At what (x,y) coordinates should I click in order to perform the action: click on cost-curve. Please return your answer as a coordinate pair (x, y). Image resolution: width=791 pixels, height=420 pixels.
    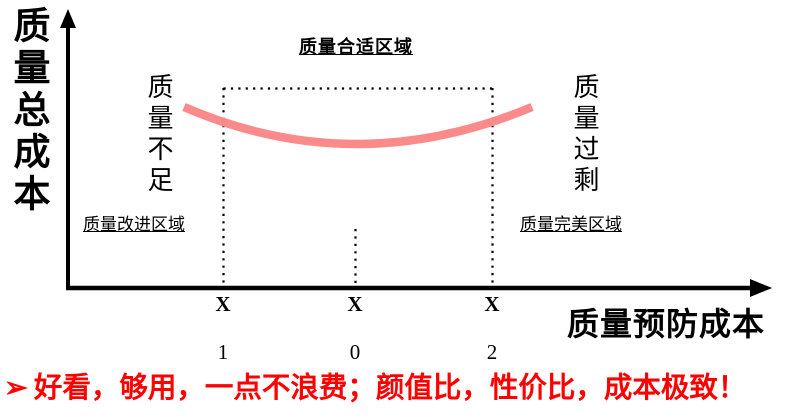
    Looking at the image, I should click on (358, 126).